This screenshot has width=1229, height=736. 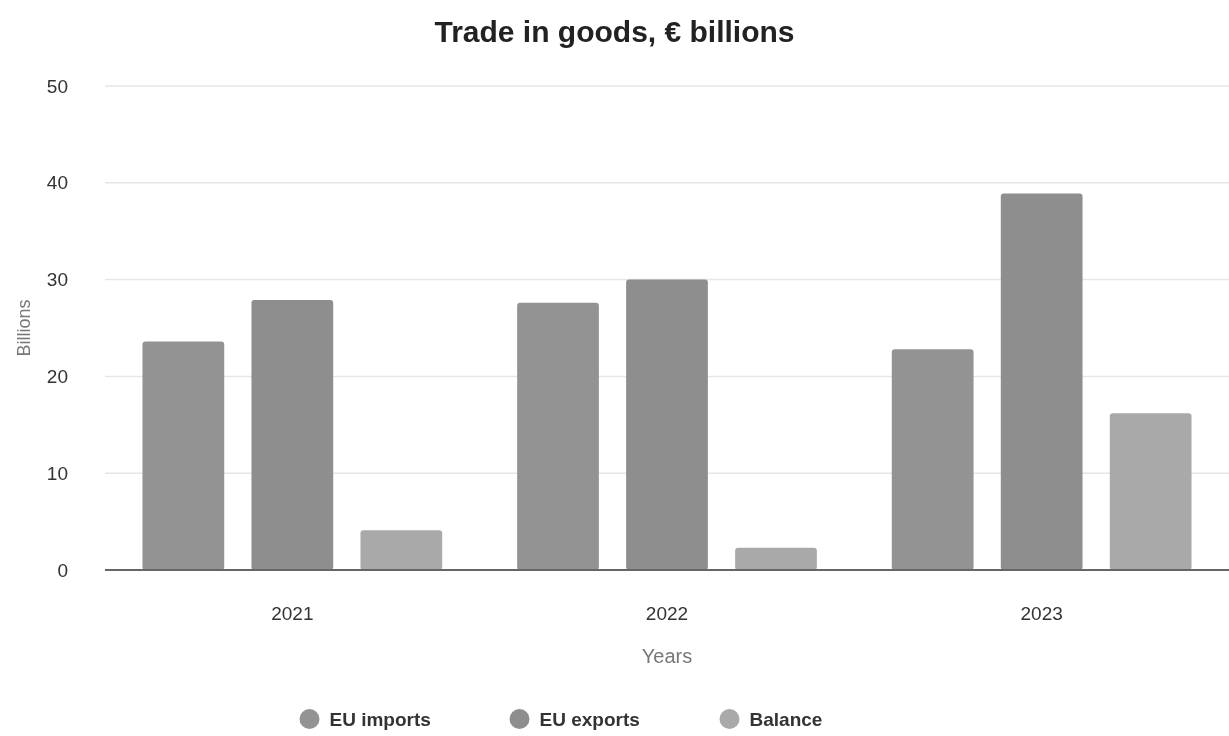 I want to click on x-tick-label: 2021, so click(x=292, y=613).